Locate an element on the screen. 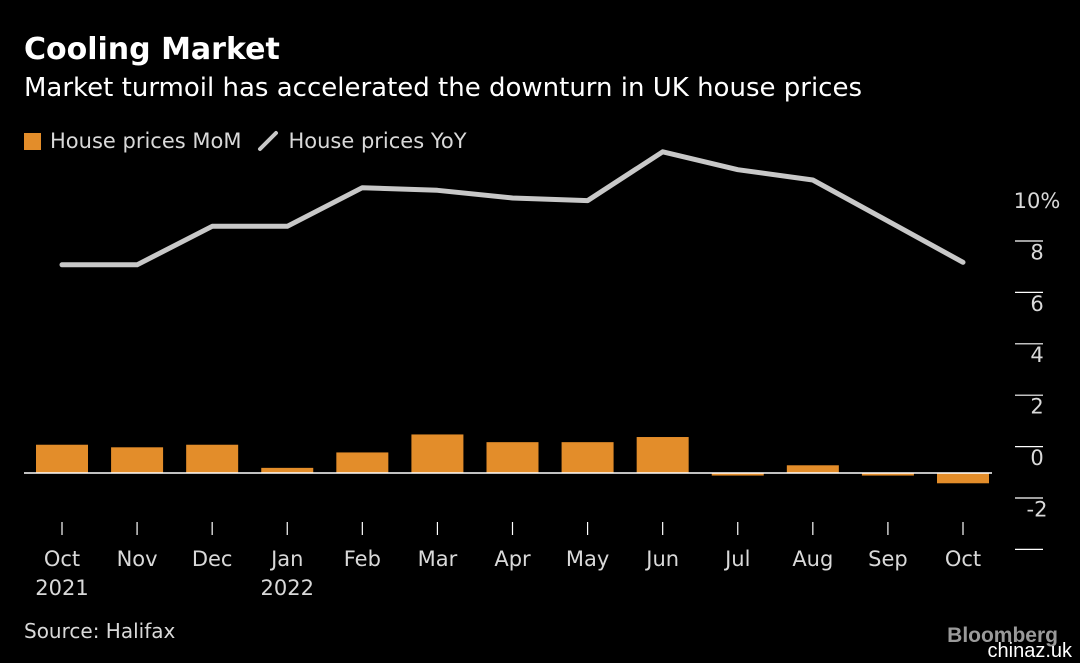 This screenshot has height=663, width=1080. y-tick-label-2: 6 is located at coordinates (1036, 304).